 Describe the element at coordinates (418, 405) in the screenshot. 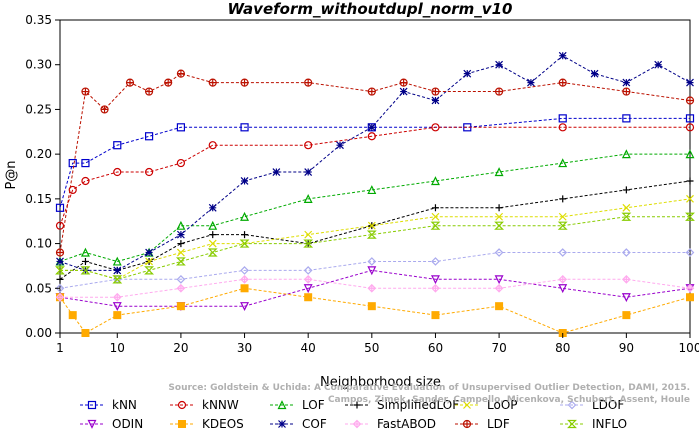

I see `legend-label: SimplifiedLOF` at that location.